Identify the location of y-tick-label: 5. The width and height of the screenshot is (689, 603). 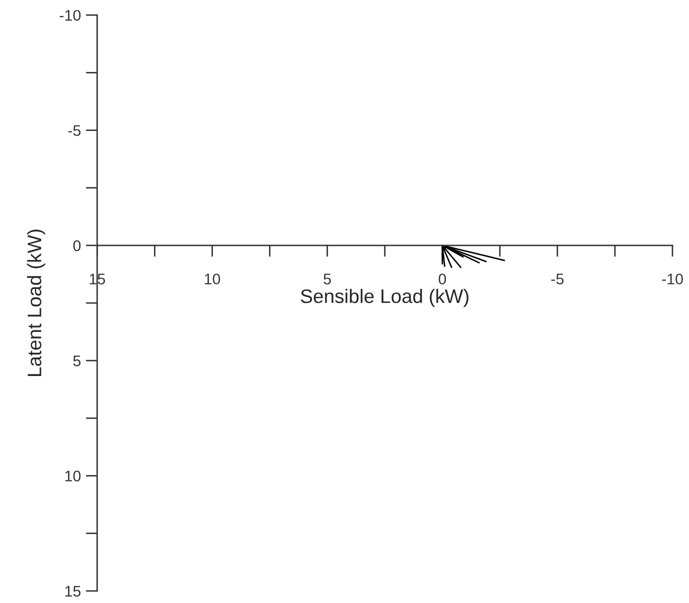
(77, 361).